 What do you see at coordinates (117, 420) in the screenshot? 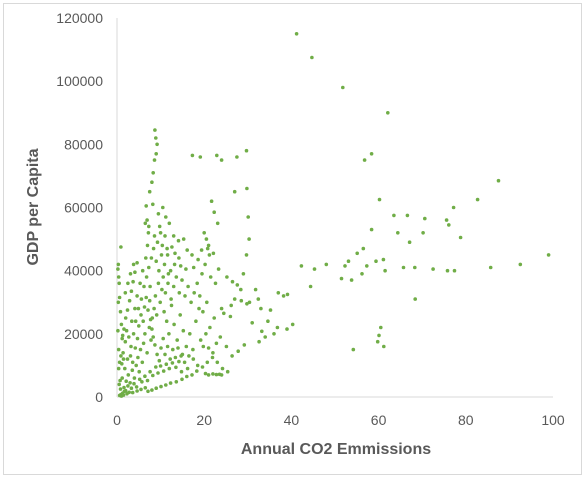
I see `x-tick-label: 0` at bounding box center [117, 420].